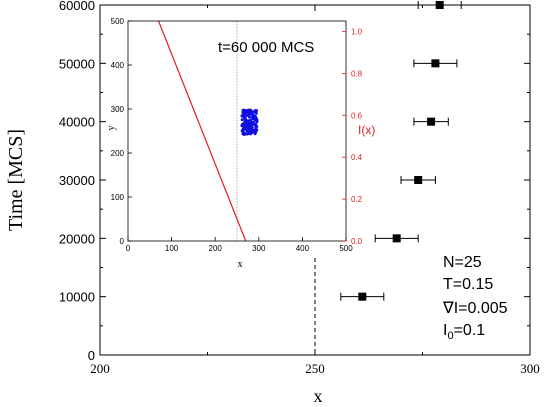  I want to click on inset-right-tick-label: 0.0, so click(357, 241).